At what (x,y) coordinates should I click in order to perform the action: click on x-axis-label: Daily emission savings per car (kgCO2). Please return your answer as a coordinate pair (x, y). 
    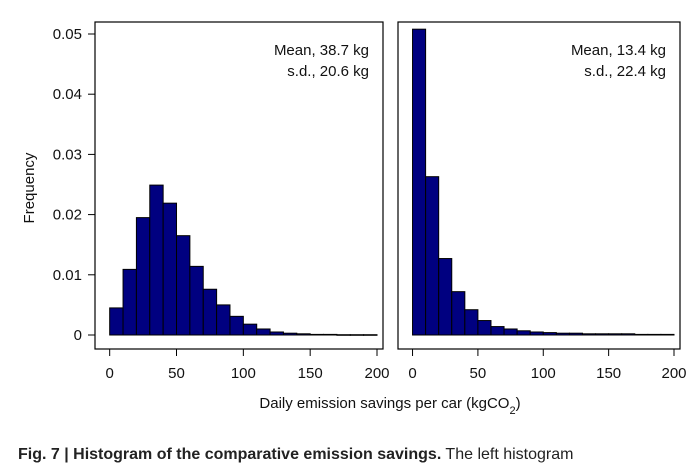
    Looking at the image, I should click on (389, 406).